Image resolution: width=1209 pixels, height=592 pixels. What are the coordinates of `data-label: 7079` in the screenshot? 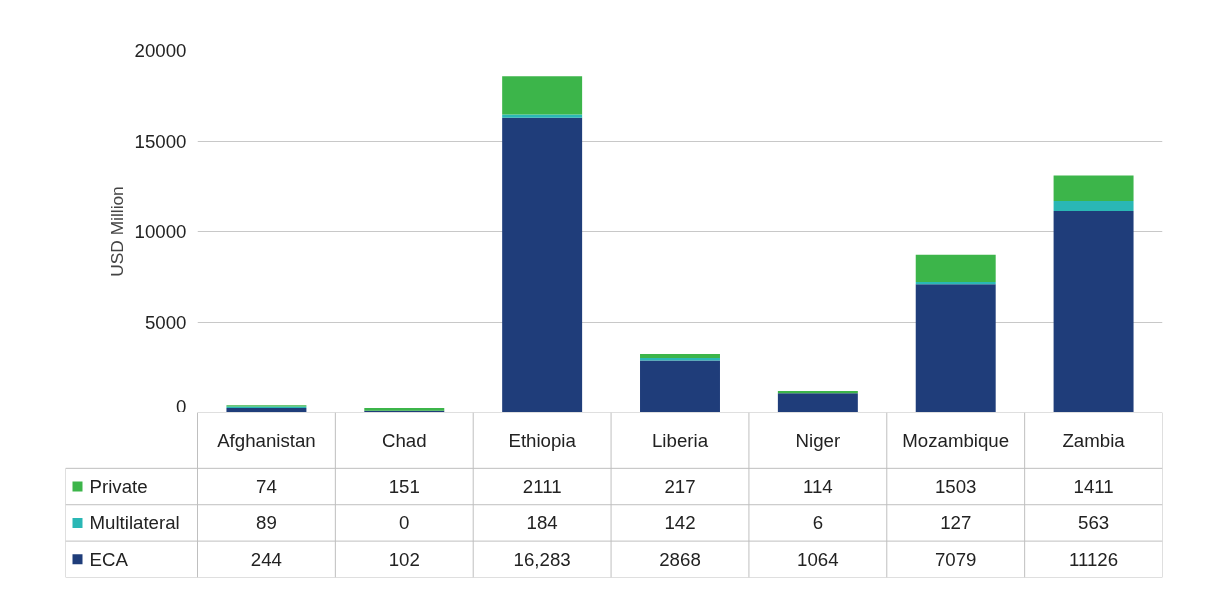 It's located at (955, 559).